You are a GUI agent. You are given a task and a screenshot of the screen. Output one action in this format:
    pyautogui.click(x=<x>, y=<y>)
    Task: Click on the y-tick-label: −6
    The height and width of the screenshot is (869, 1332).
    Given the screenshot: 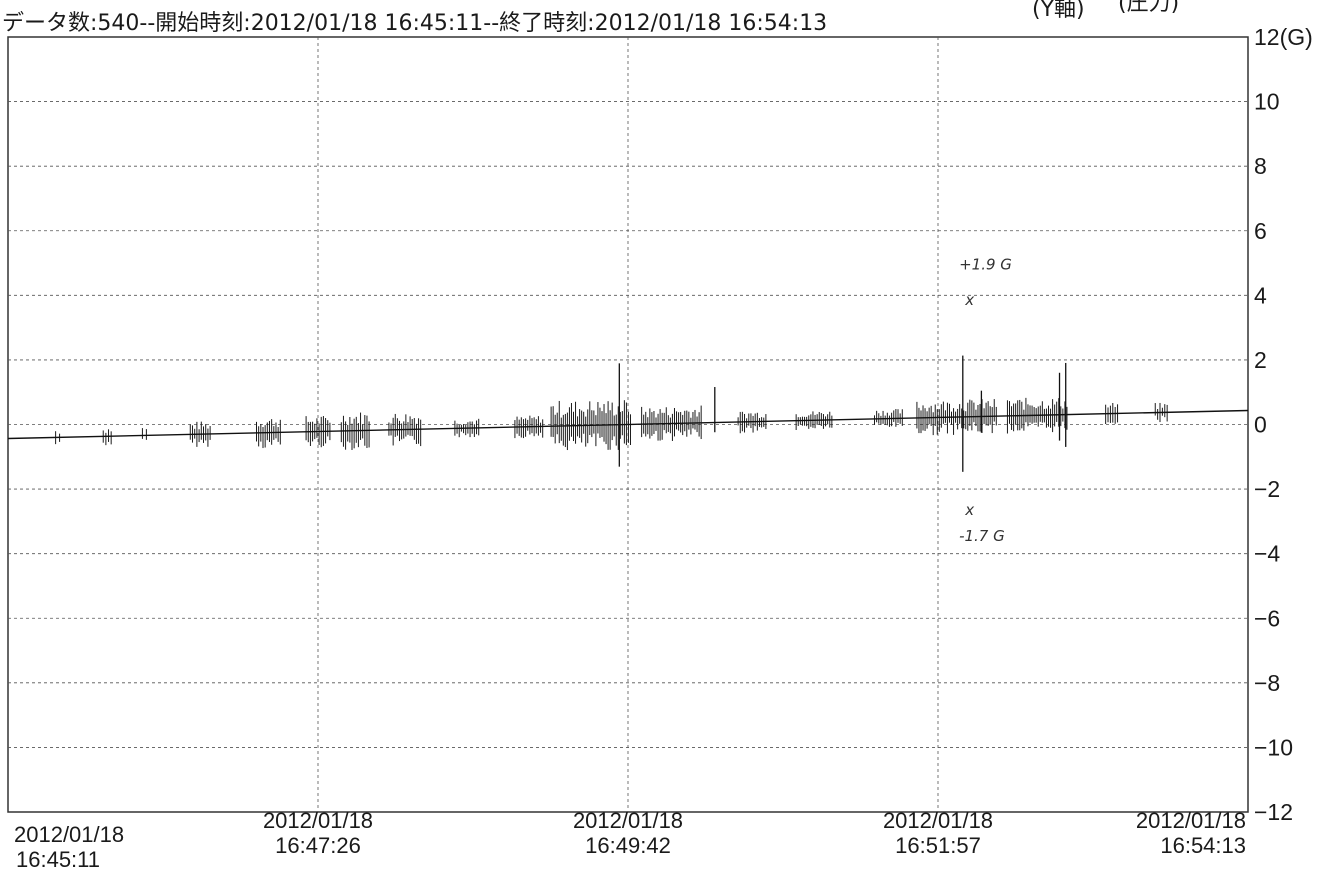 What is the action you would take?
    pyautogui.click(x=1267, y=618)
    